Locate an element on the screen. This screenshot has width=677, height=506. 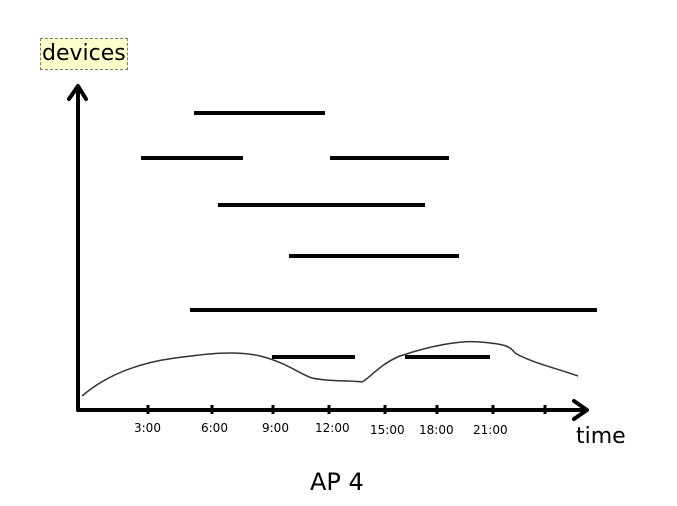
y-axis-label: devices is located at coordinates (84, 54).